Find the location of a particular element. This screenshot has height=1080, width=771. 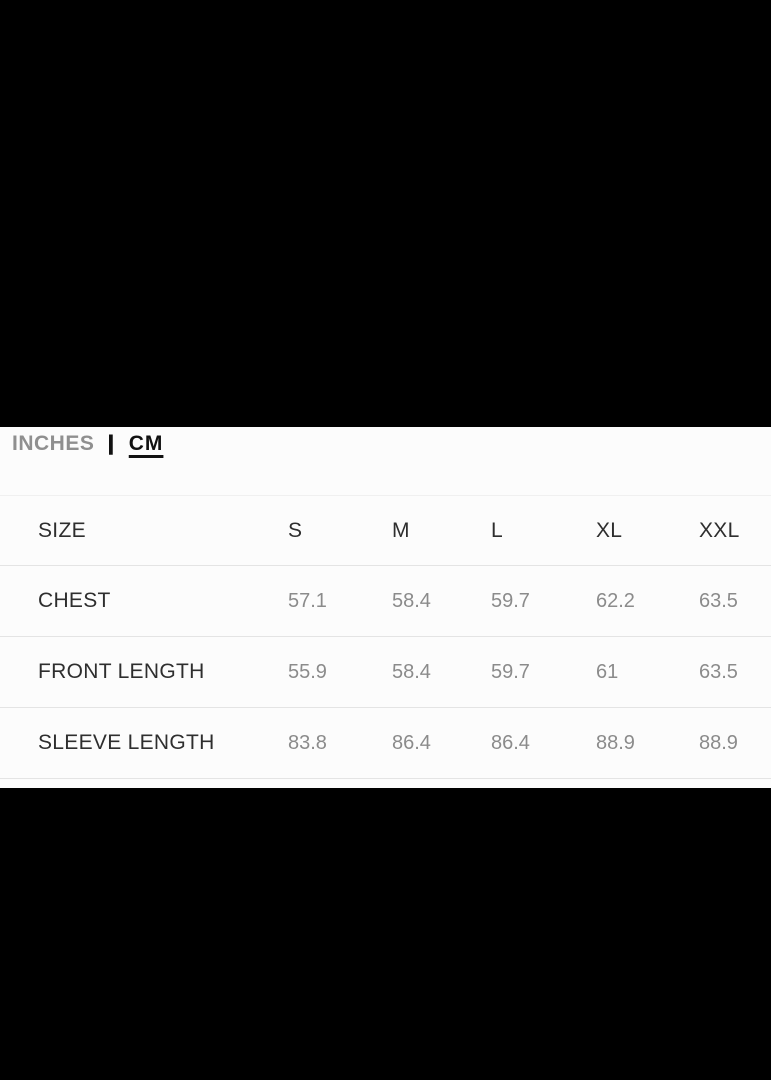

size-value-cell: 62.2 is located at coordinates (615, 600).